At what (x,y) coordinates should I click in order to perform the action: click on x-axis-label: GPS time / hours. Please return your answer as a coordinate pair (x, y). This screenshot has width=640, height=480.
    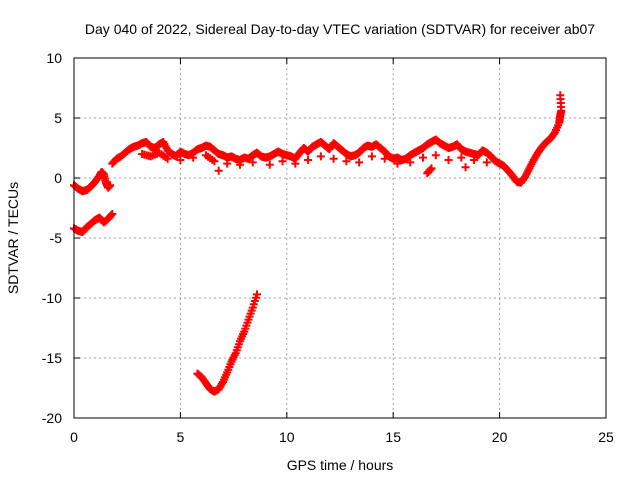
    Looking at the image, I should click on (340, 465).